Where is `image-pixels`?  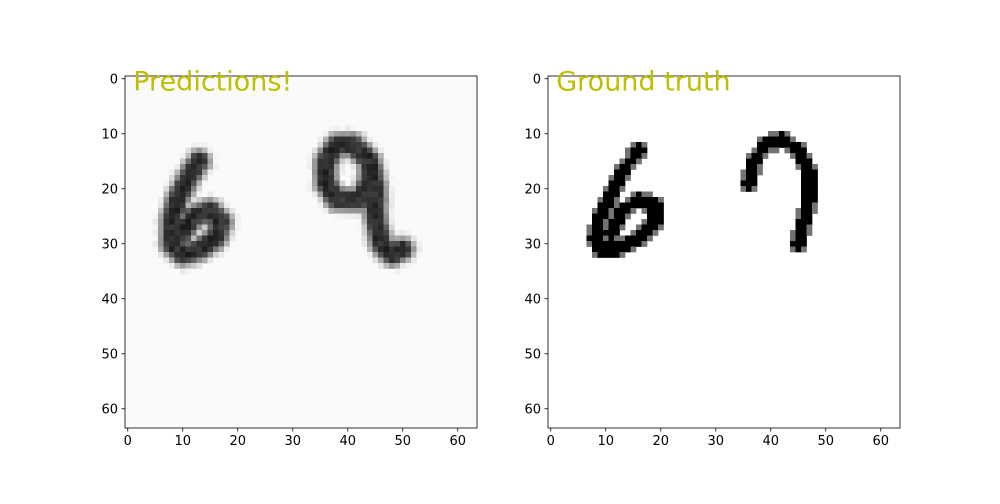
image-pixels is located at coordinates (287, 200).